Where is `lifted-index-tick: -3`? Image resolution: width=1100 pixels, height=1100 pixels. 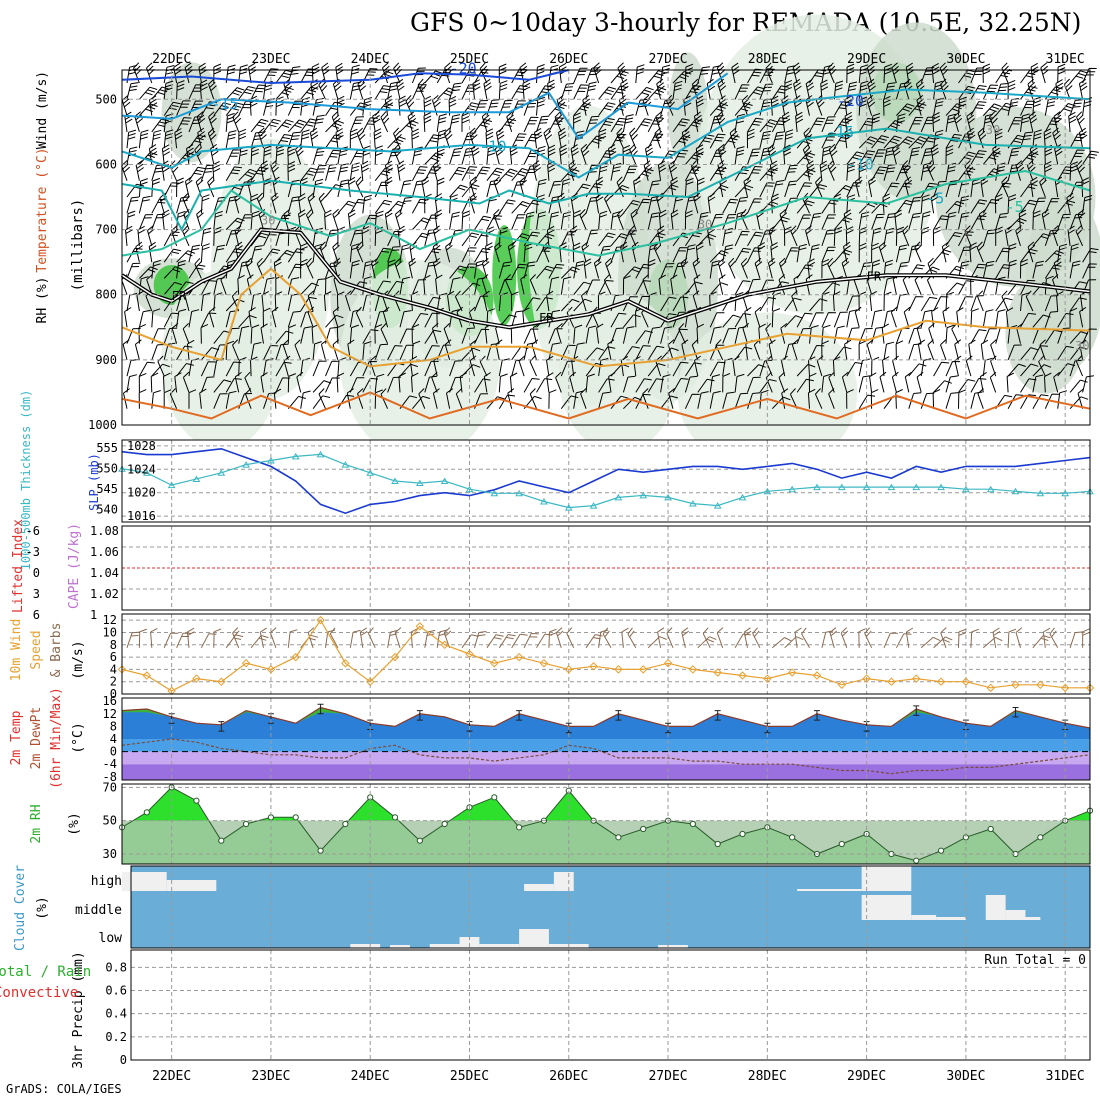 lifted-index-tick: -3 is located at coordinates (33, 552).